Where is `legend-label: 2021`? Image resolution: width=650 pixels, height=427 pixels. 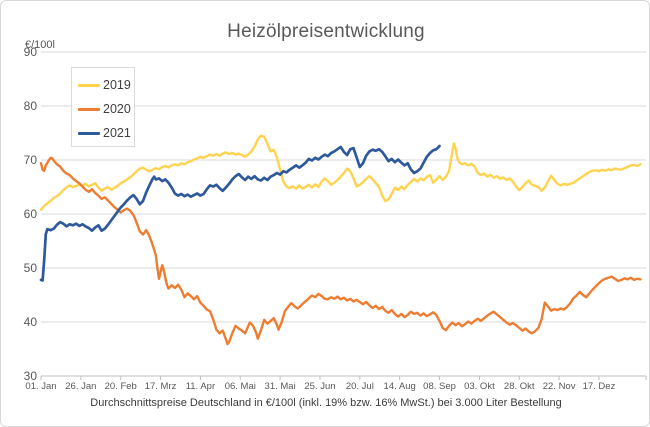 legend-label: 2021 is located at coordinates (117, 133).